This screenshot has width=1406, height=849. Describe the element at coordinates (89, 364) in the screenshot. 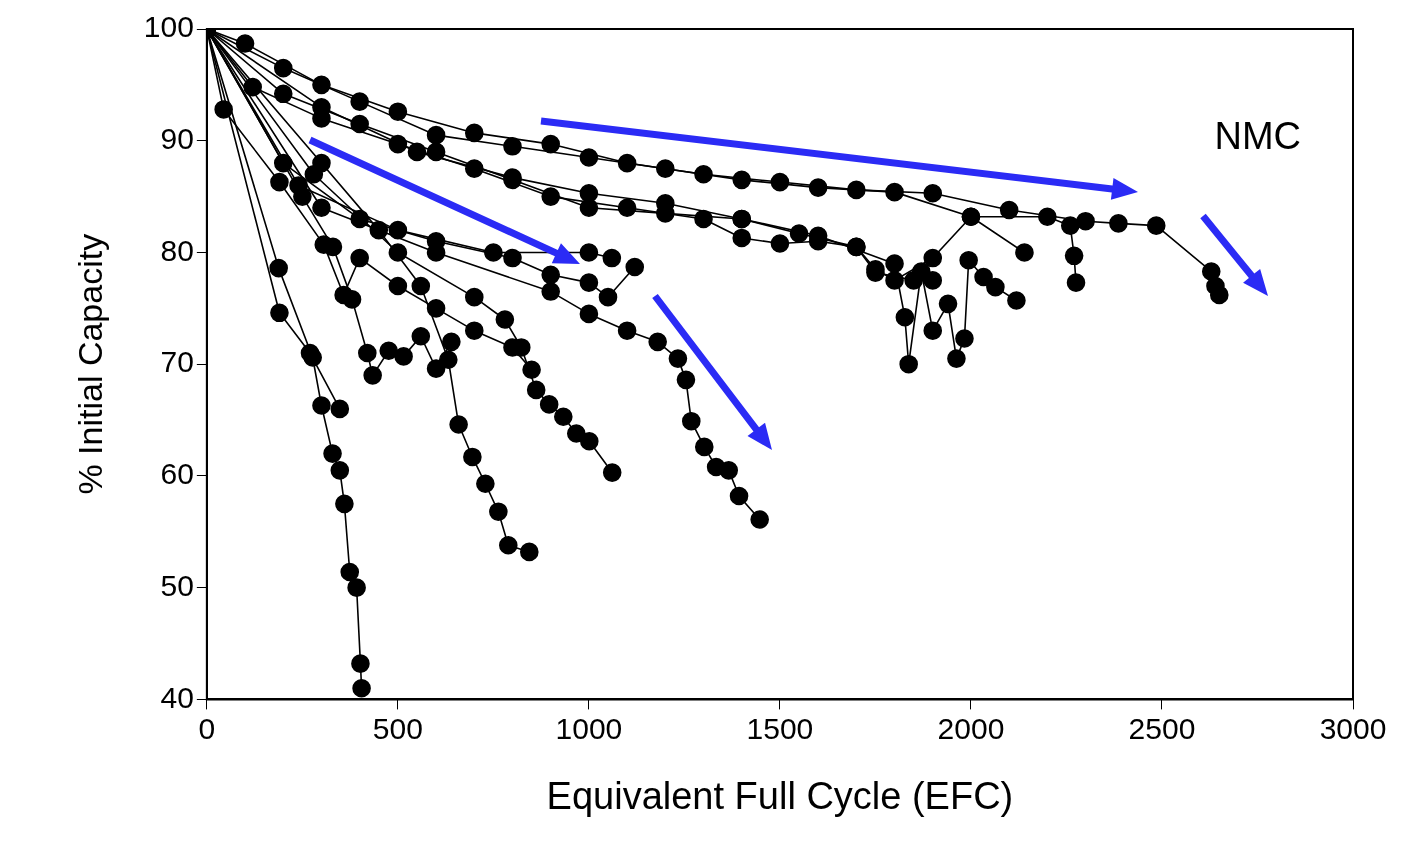

I see `y-axis-title: % Initial Capacity` at that location.